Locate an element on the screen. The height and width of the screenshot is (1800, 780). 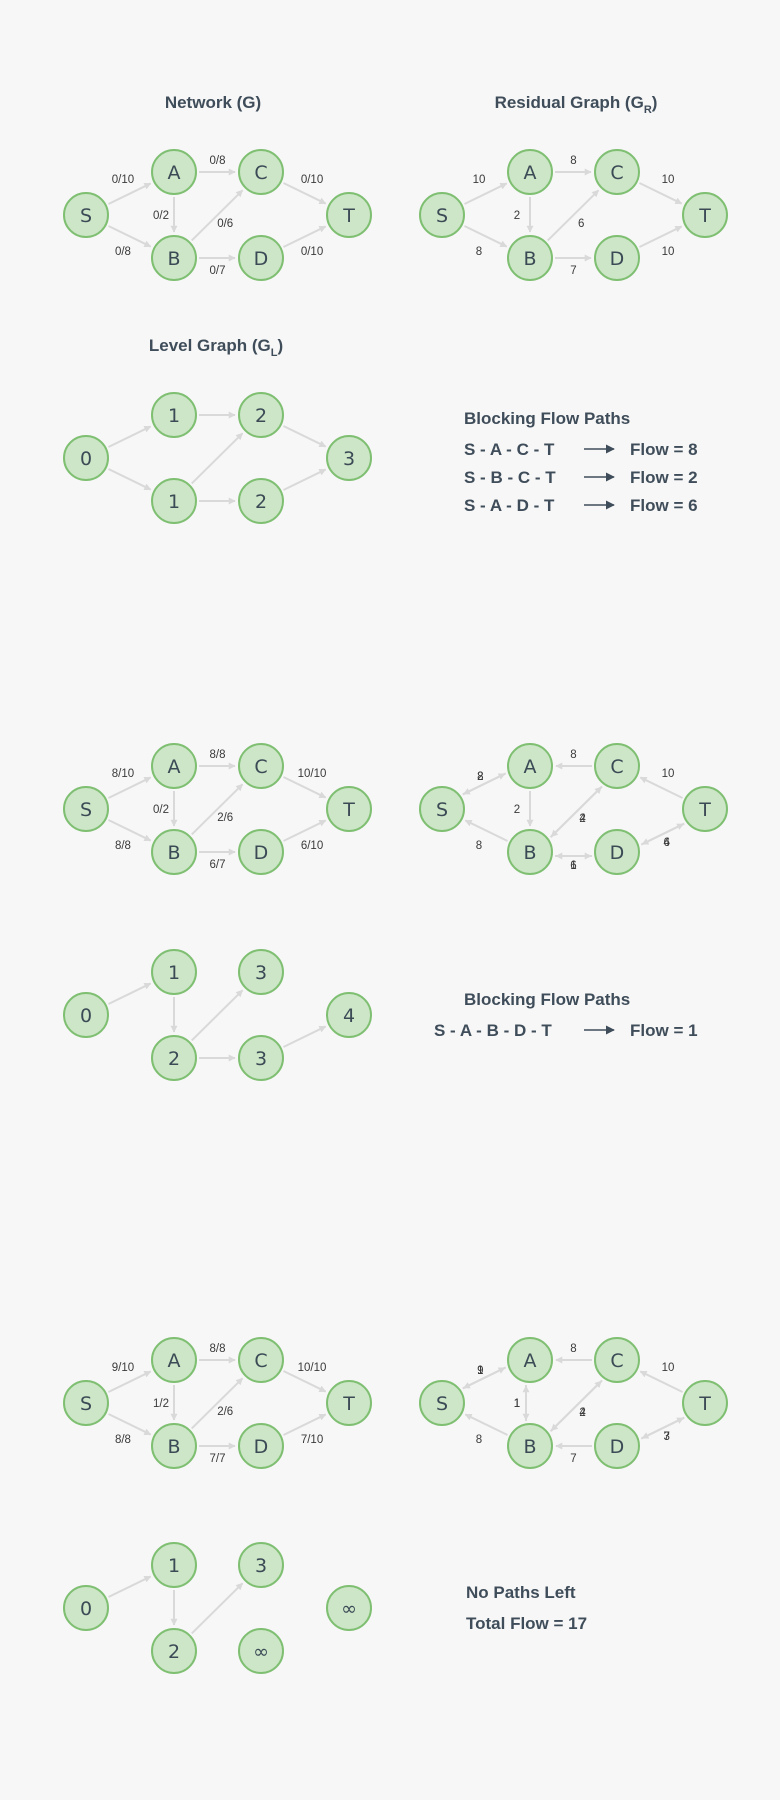
graph-3-network: 9/10 8/8 8/8 1/2 2/6 7/7 10/10 7/10 S A B C D T is located at coordinates (217, 1403).